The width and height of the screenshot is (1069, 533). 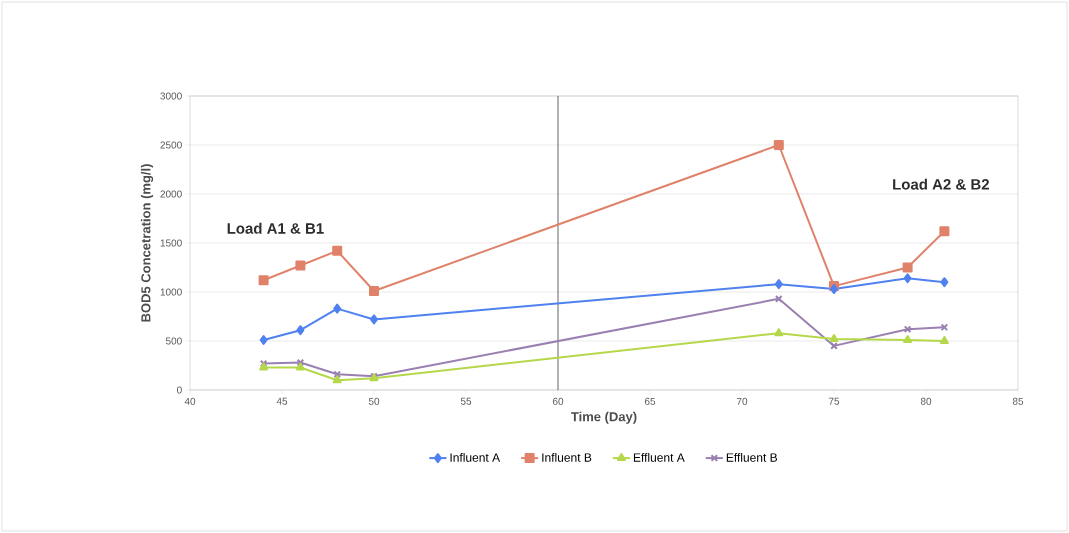 What do you see at coordinates (282, 401) in the screenshot?
I see `x-tick-label: 45` at bounding box center [282, 401].